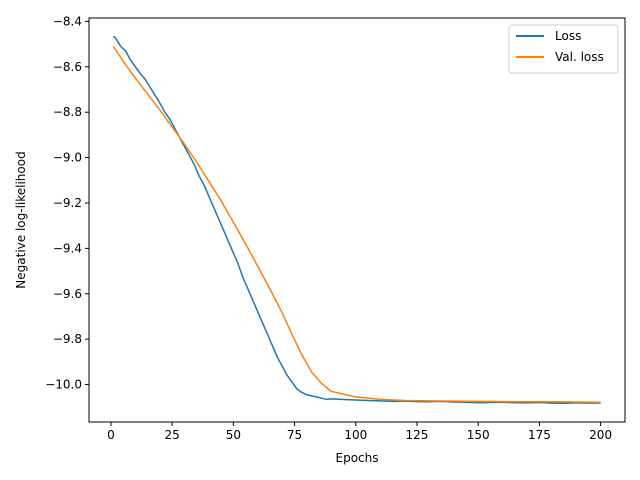  I want to click on x-tick-label: 0, so click(111, 435).